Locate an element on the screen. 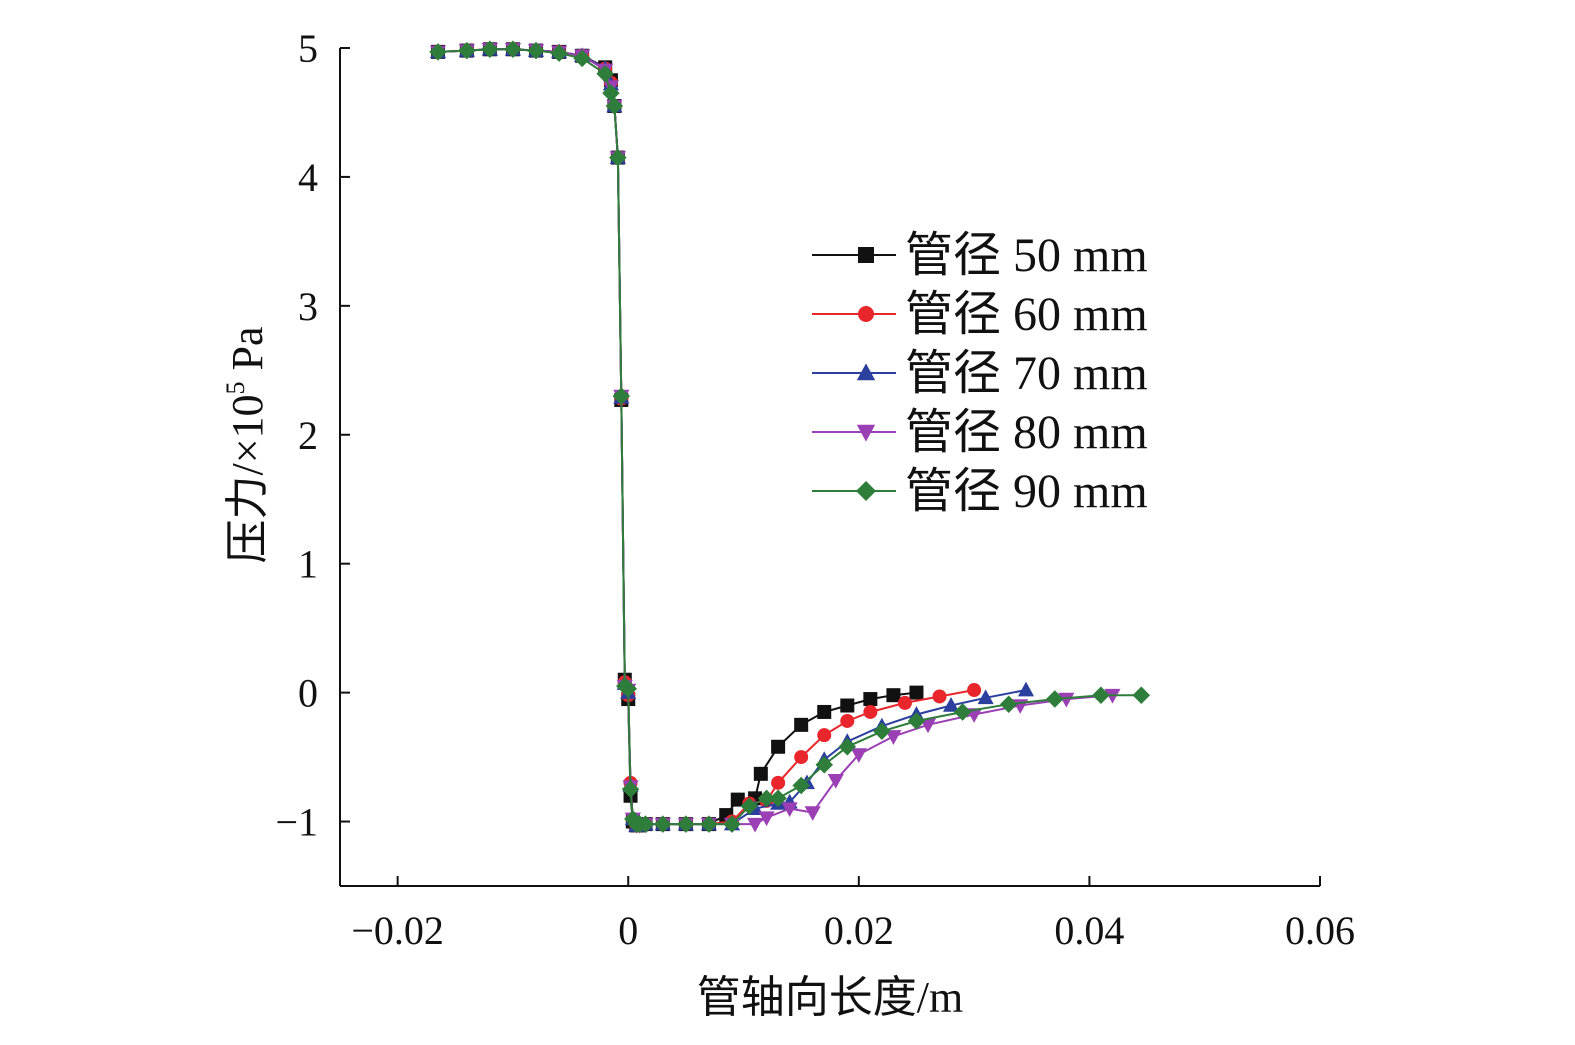 The width and height of the screenshot is (1575, 1045). legend-item: 管径 90 mm is located at coordinates (980, 491).